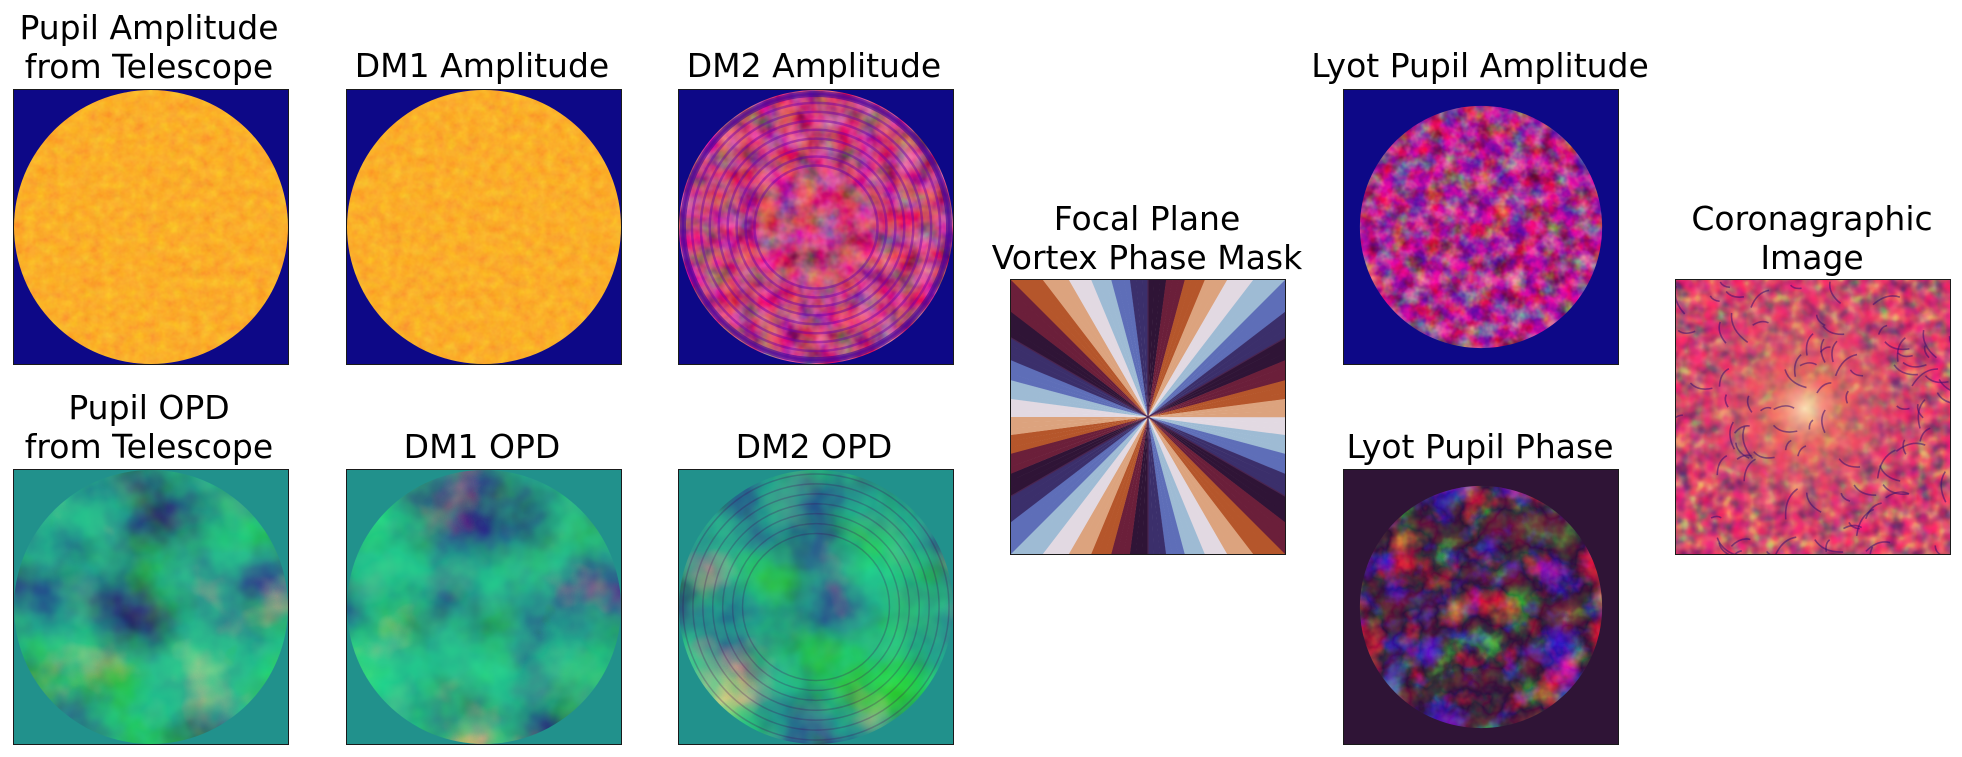  I want to click on dm2-amplitude-image, so click(816, 227).